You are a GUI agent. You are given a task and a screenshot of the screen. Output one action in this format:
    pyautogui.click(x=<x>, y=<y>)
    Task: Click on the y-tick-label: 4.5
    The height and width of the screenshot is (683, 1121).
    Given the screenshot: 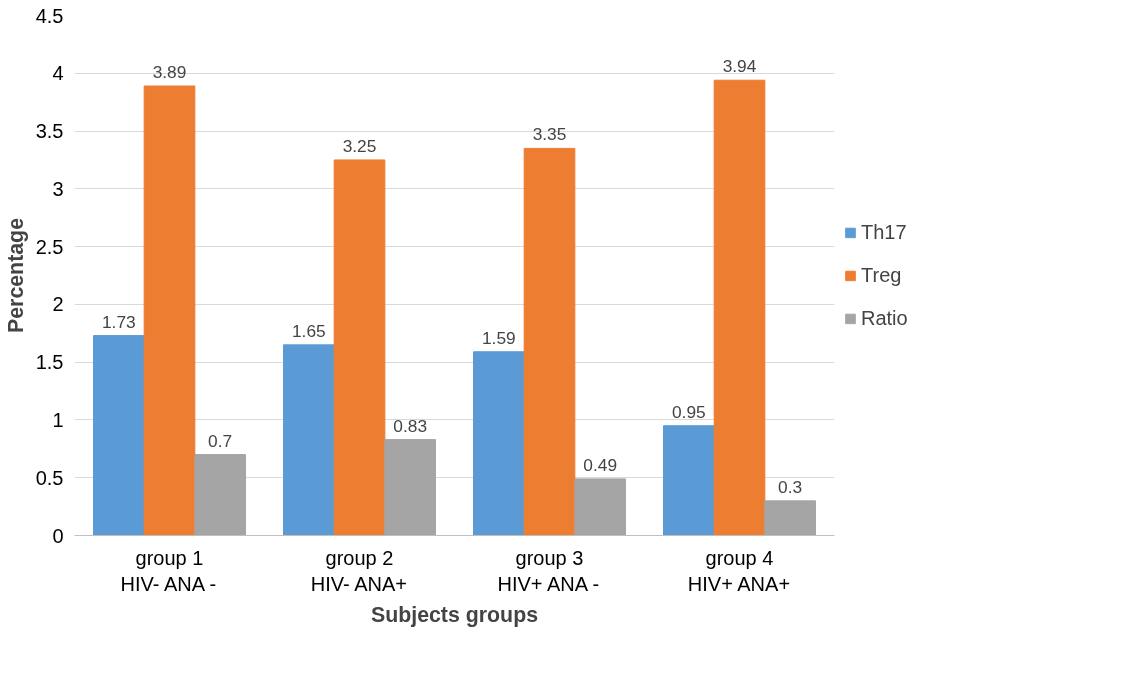 What is the action you would take?
    pyautogui.click(x=49, y=15)
    